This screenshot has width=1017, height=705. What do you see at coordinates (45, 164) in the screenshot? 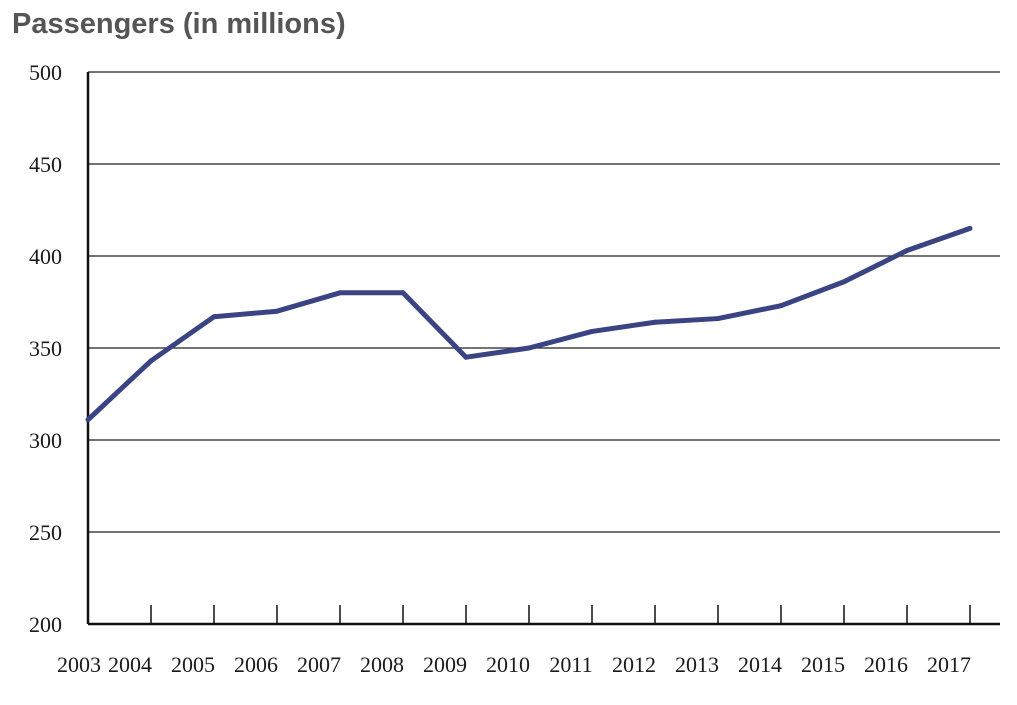
I see `y-tick-label: 450` at bounding box center [45, 164].